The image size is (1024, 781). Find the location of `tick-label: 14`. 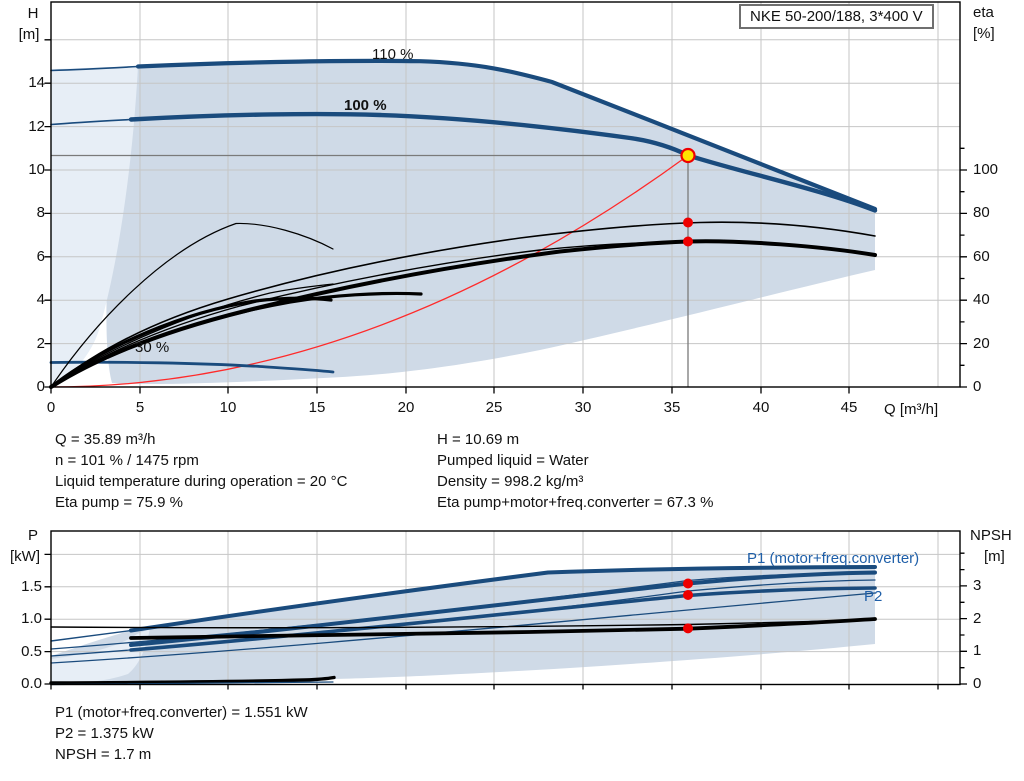

tick-label: 14 is located at coordinates (36, 82).